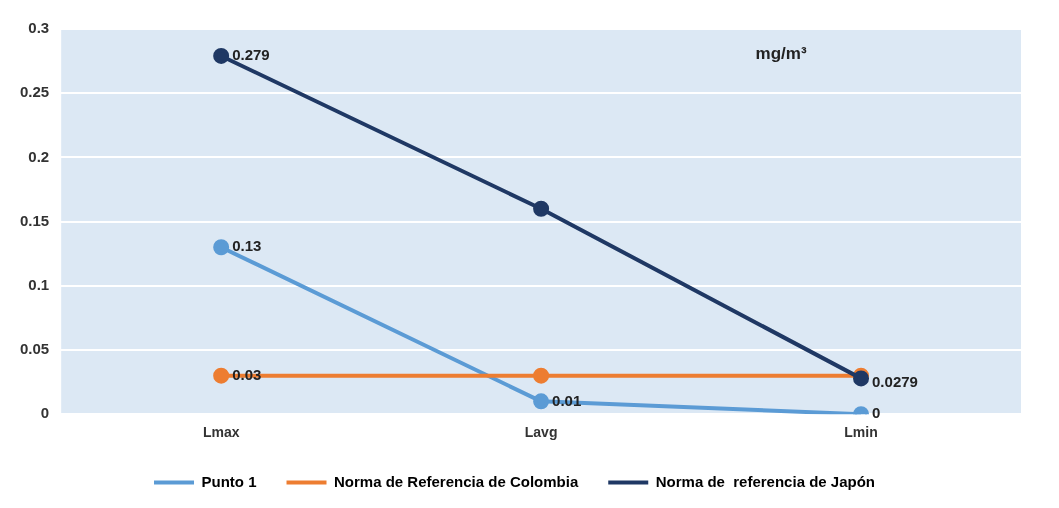 Image resolution: width=1059 pixels, height=508 pixels. Describe the element at coordinates (781, 53) in the screenshot. I see `annotation: mg/m³` at that location.